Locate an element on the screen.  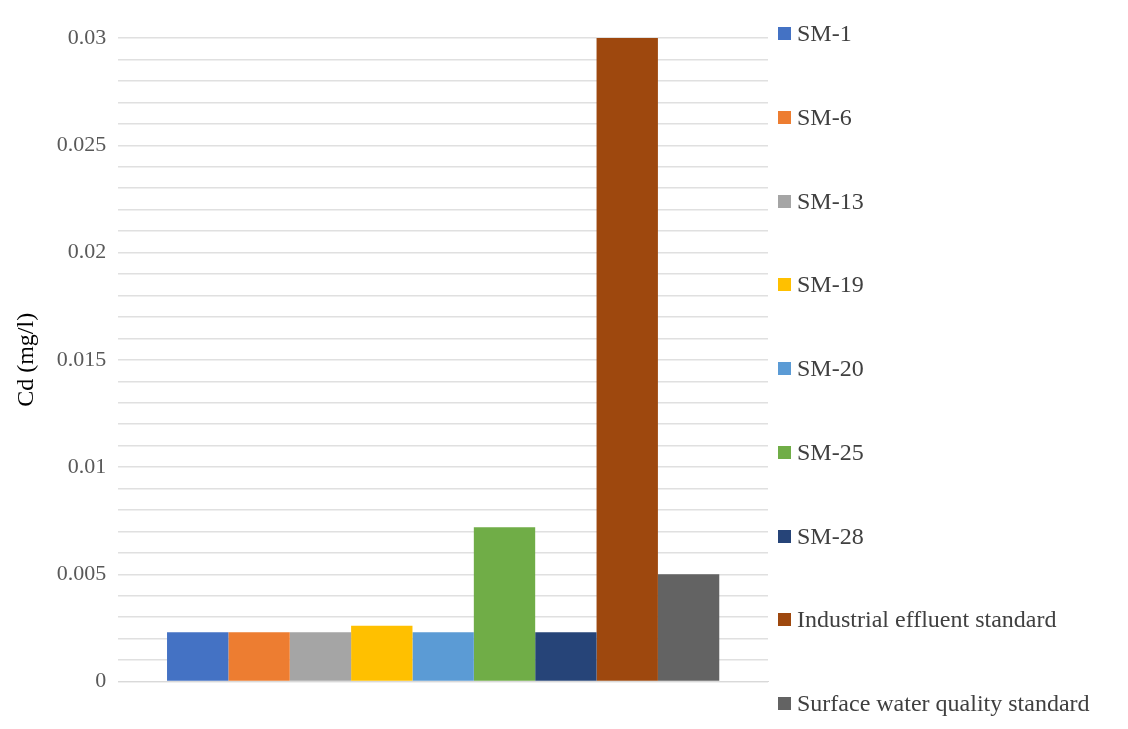
legend-label: Industrial effluent standard is located at coordinates (927, 620).